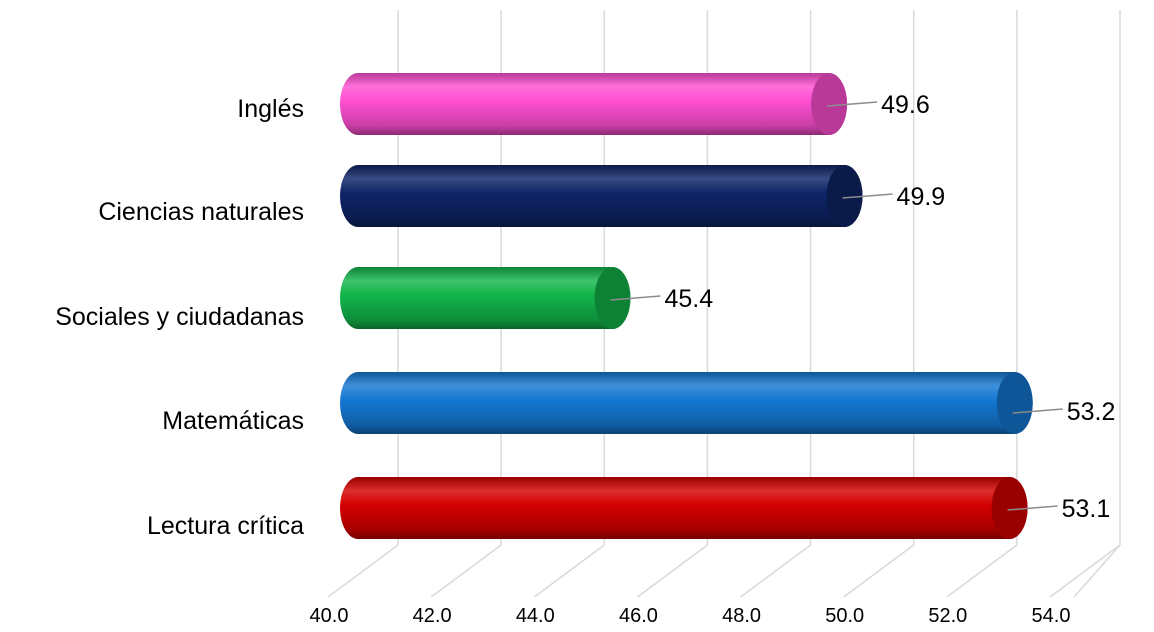 The image size is (1154, 632). I want to click on category-label: Matemáticas, so click(233, 421).